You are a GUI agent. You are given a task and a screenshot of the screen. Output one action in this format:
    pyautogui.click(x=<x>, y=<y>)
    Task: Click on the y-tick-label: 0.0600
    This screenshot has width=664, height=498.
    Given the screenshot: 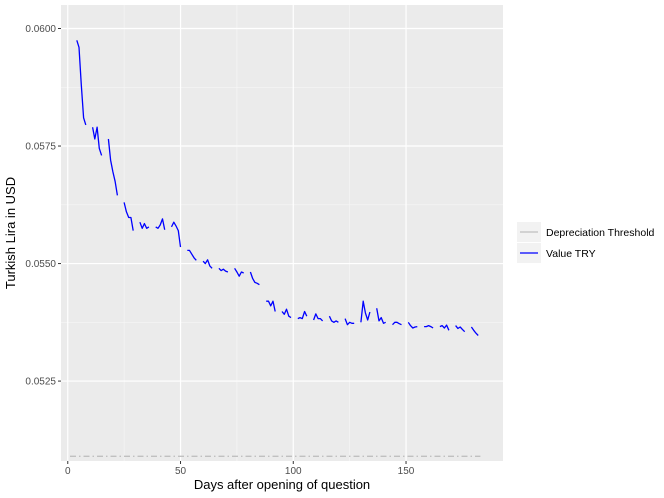 What is the action you would take?
    pyautogui.click(x=40, y=29)
    